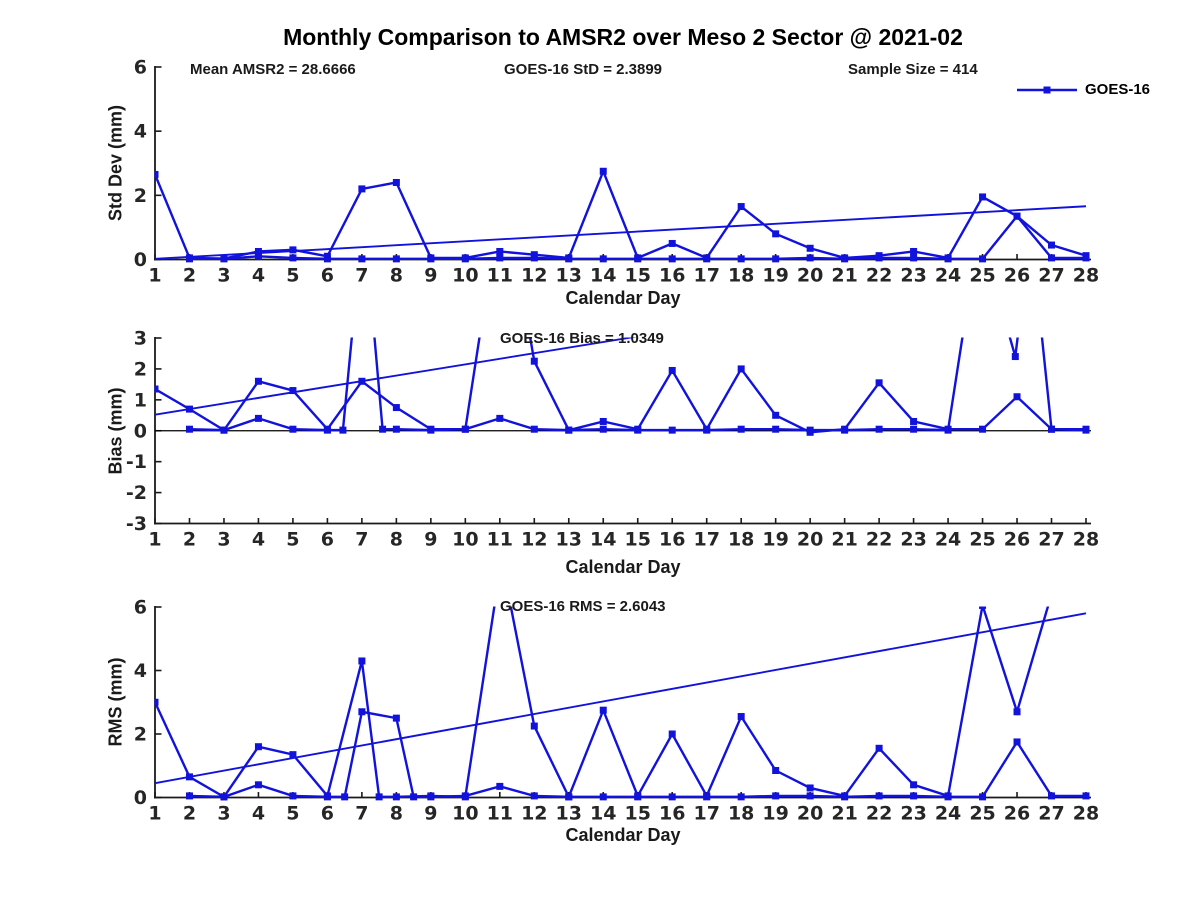  What do you see at coordinates (1051, 814) in the screenshot?
I see `x-tick-label: 27` at bounding box center [1051, 814].